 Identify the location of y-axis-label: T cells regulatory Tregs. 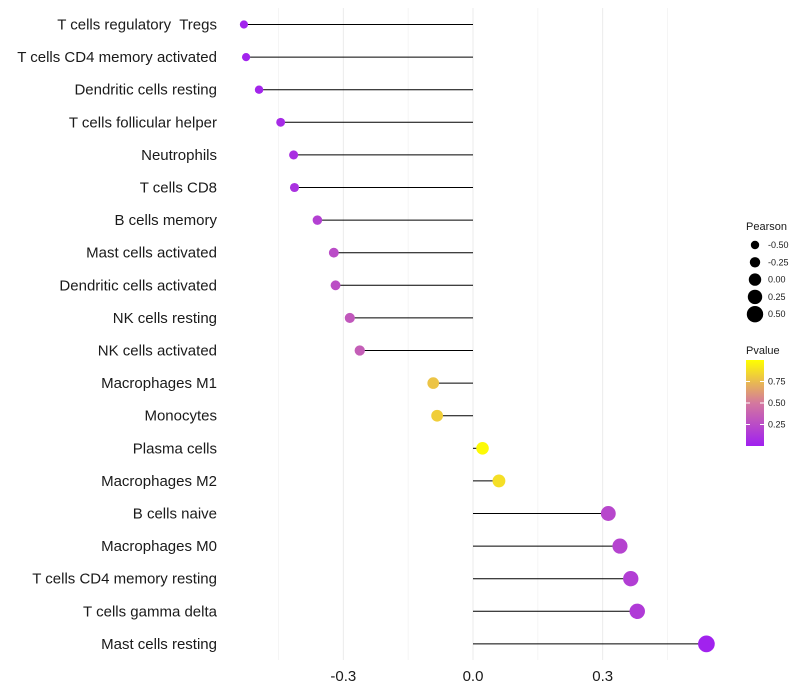
(137, 25).